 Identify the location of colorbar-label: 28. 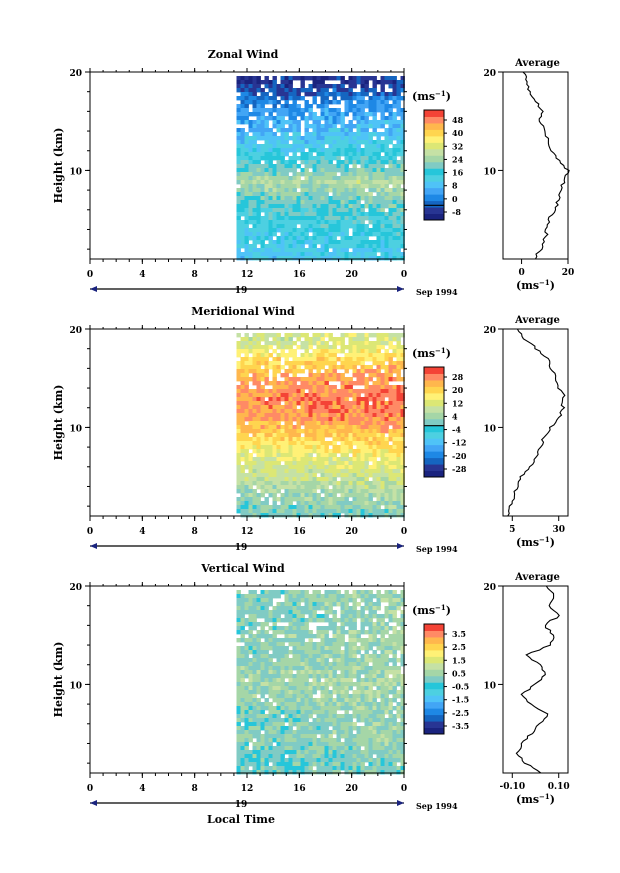
(458, 377).